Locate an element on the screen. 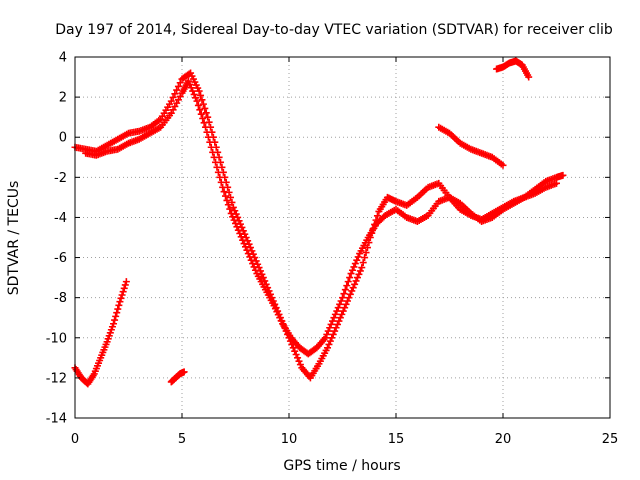  x-tick-label: 10 is located at coordinates (289, 439).